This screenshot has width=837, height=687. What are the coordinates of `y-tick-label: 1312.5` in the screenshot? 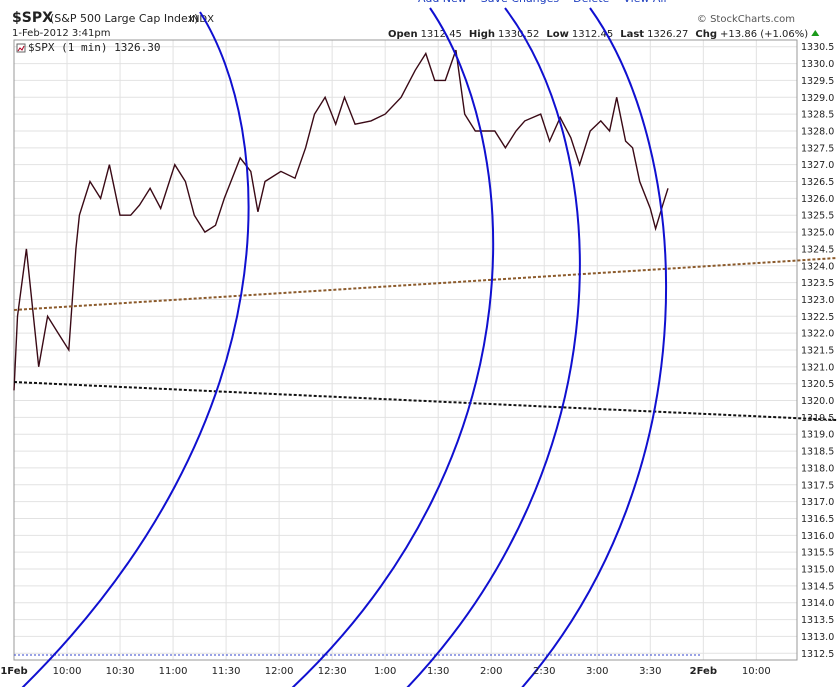 It's located at (817, 654).